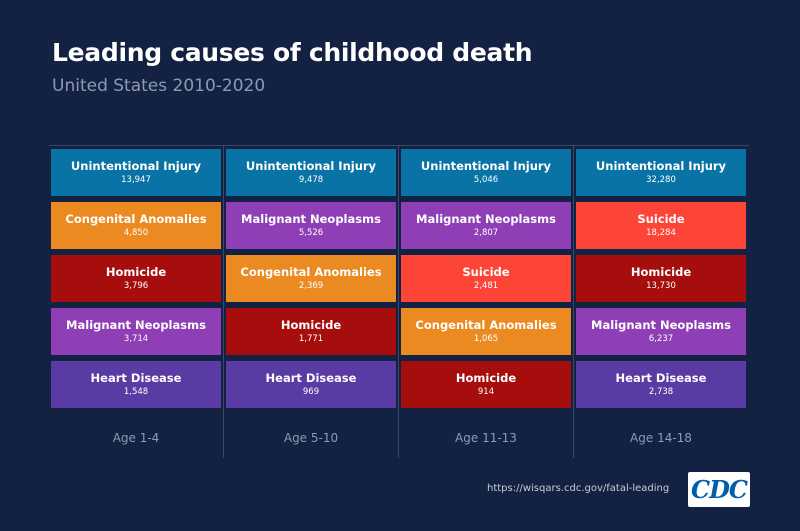  I want to click on cause-cell: Malignant Neoplasms 6,237, so click(661, 331).